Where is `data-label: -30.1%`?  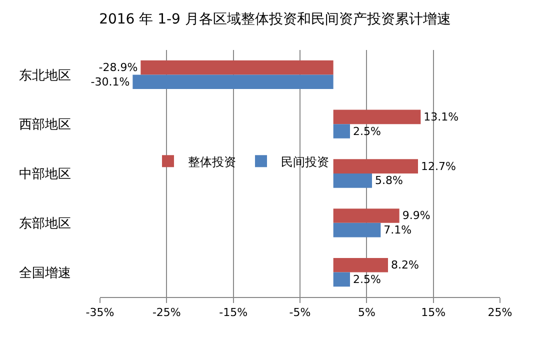 data-label: -30.1% is located at coordinates (110, 81).